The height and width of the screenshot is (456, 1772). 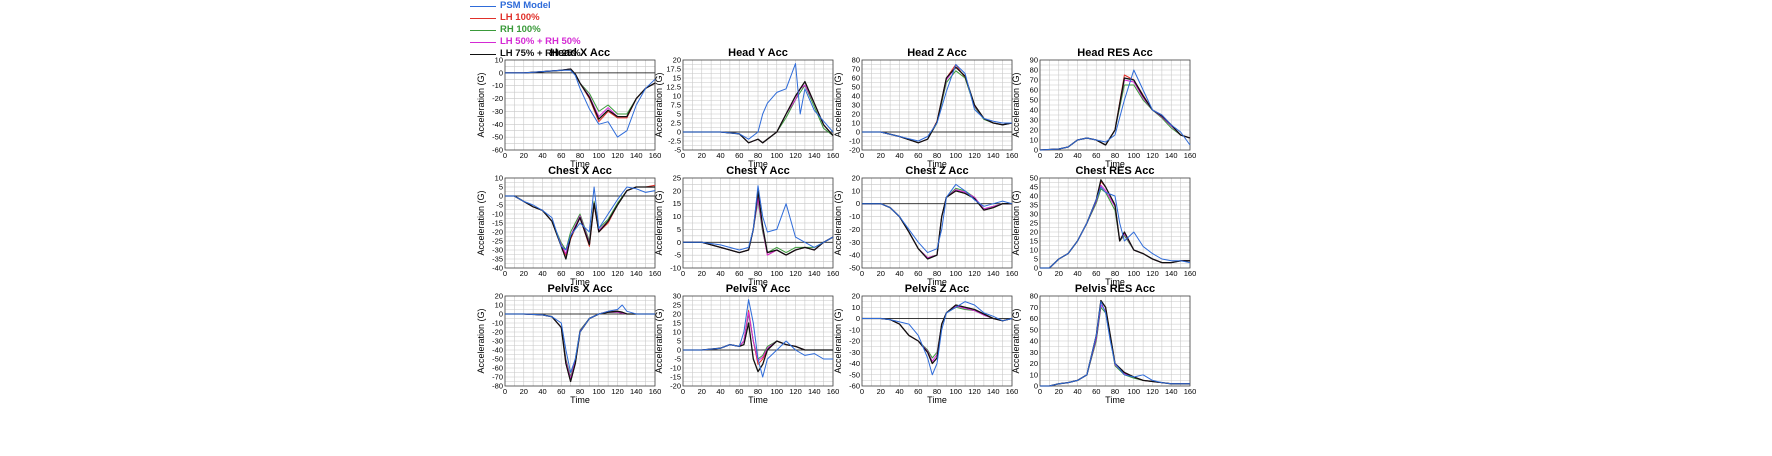 I want to click on y-tick-label: 50, so click(x=856, y=87).